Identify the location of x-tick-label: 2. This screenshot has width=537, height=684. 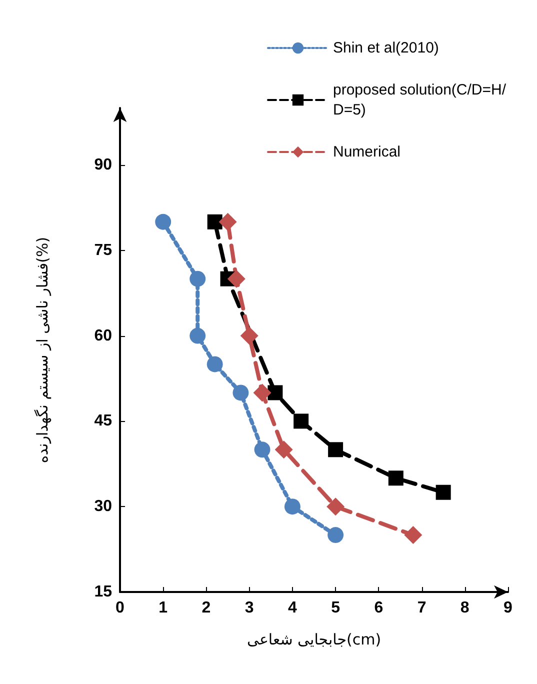
(206, 608).